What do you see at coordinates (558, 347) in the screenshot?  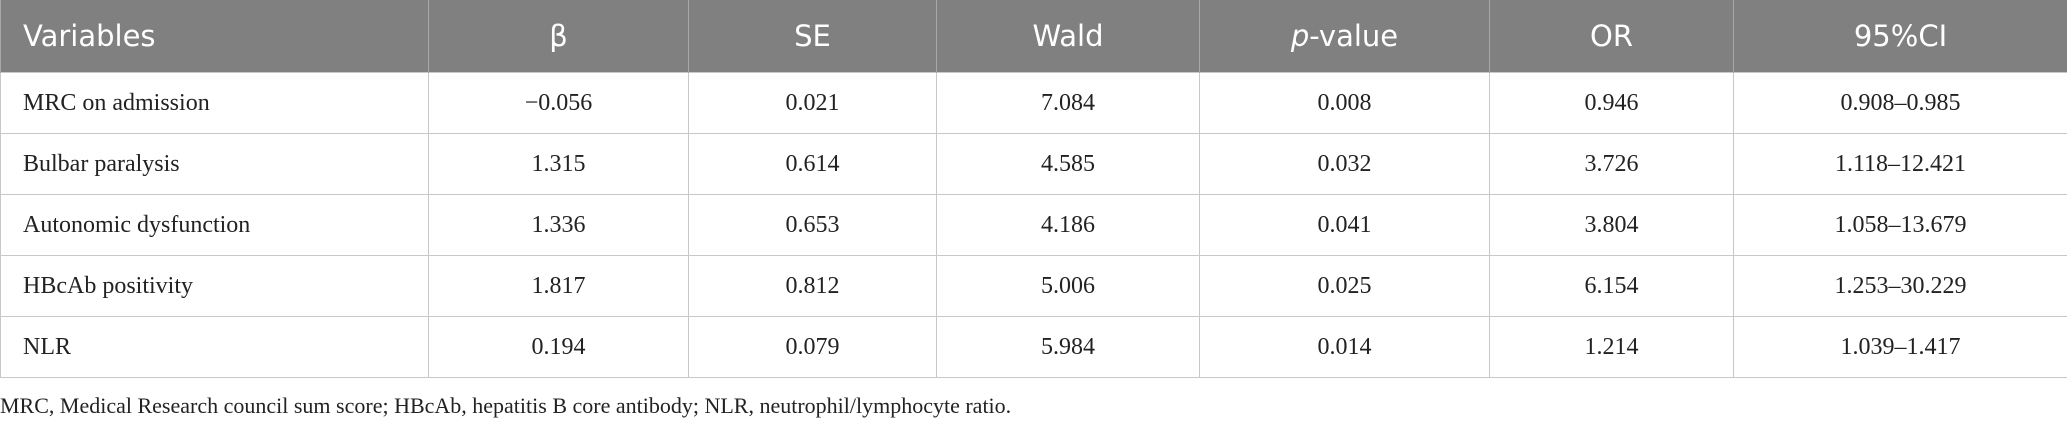 I see `table-cell: 0.194` at bounding box center [558, 347].